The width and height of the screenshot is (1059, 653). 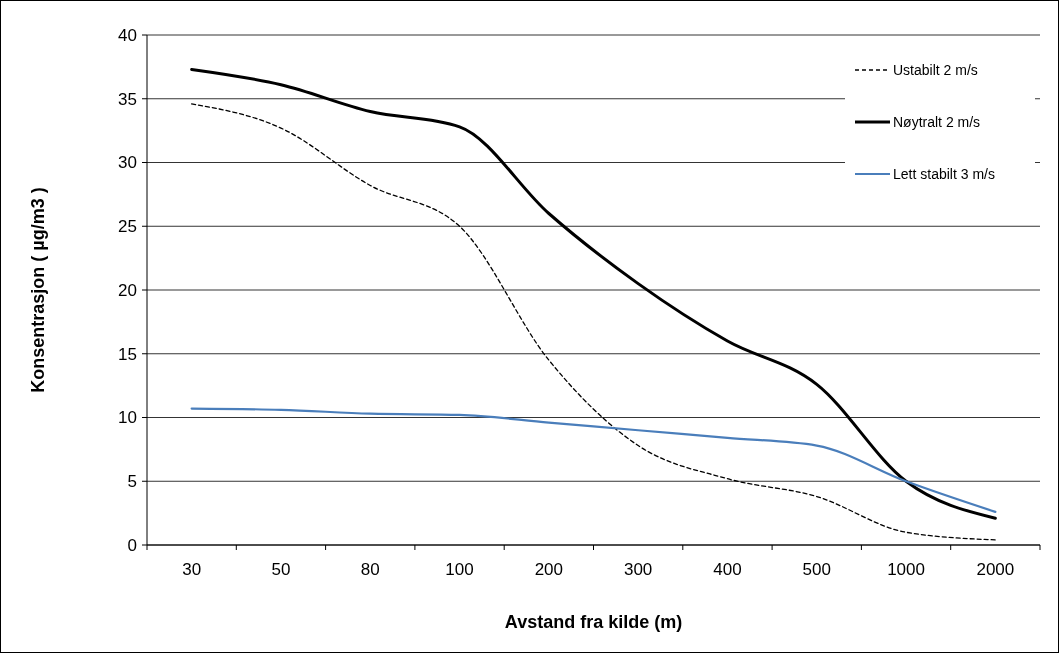 What do you see at coordinates (935, 69) in the screenshot?
I see `legend-label: Ustabilt 2 m/s` at bounding box center [935, 69].